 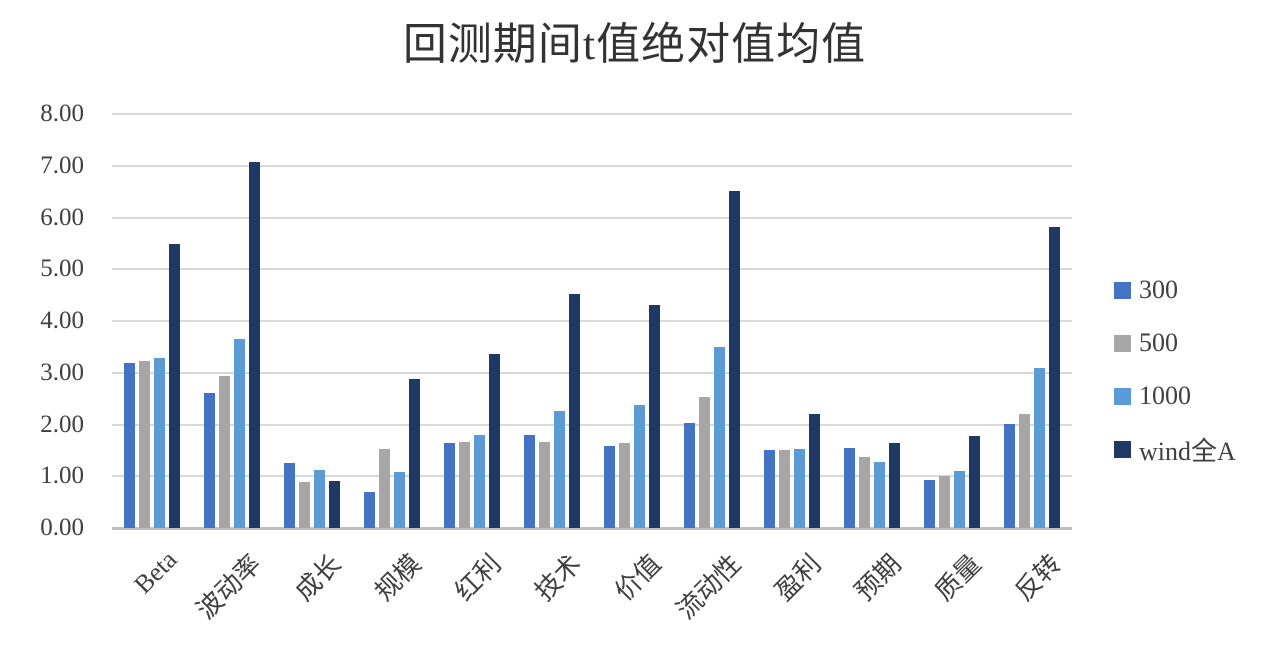 I want to click on chart-title: 回测期间t值绝对值均值, so click(x=634, y=44).